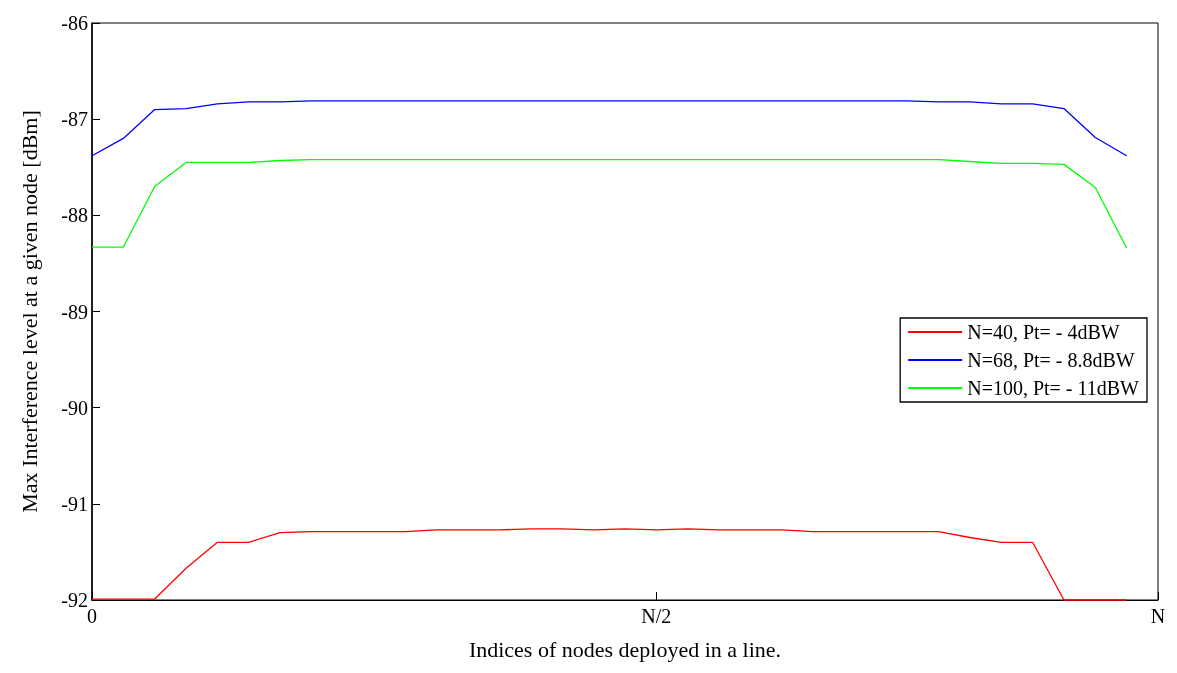 The image size is (1177, 673). I want to click on y-tick-label: -90, so click(74, 407).